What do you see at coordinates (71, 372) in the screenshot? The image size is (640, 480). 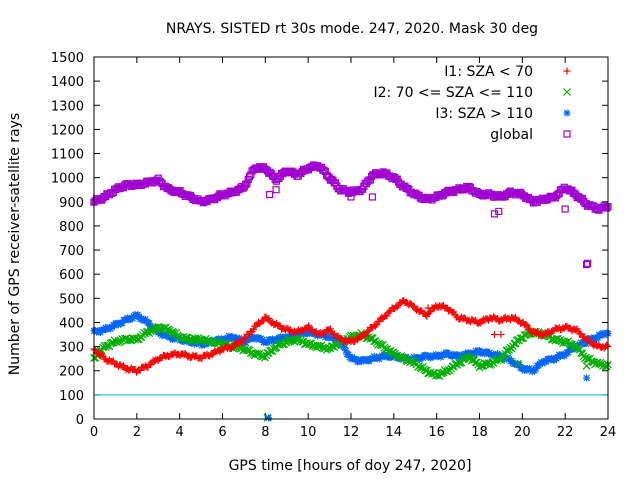 I see `y-tick-label: 200` at bounding box center [71, 372].